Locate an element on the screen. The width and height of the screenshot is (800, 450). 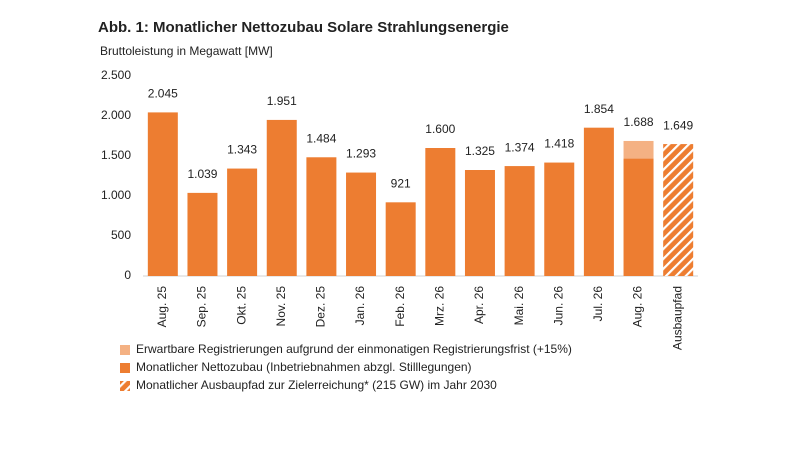
x-tick-label: Jul. 26 is located at coordinates (598, 304).